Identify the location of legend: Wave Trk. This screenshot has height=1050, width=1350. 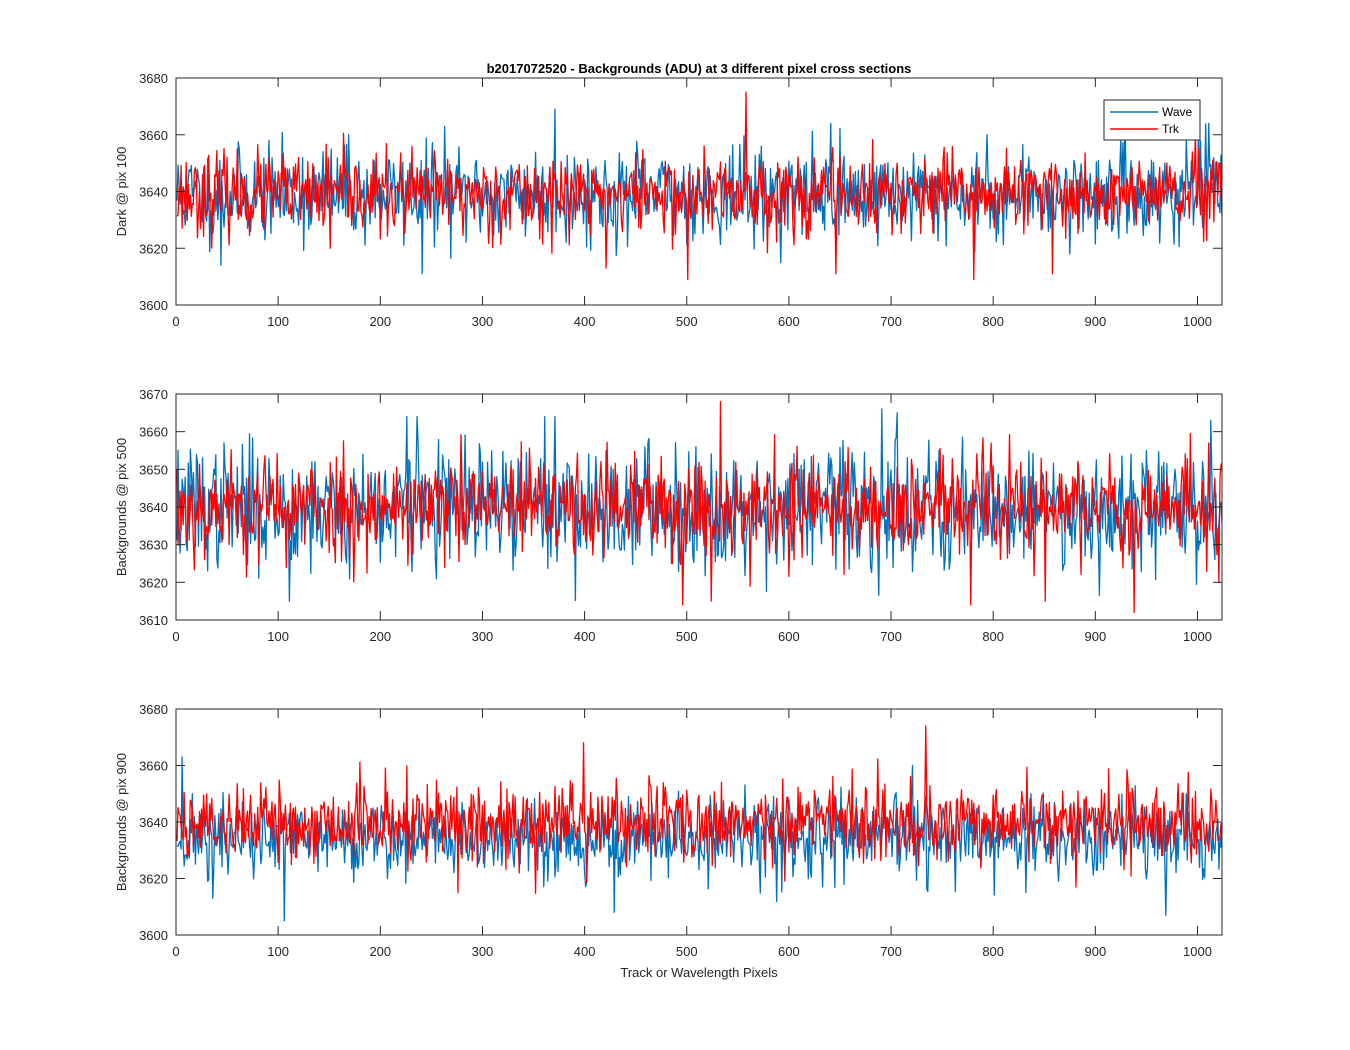
(1152, 120).